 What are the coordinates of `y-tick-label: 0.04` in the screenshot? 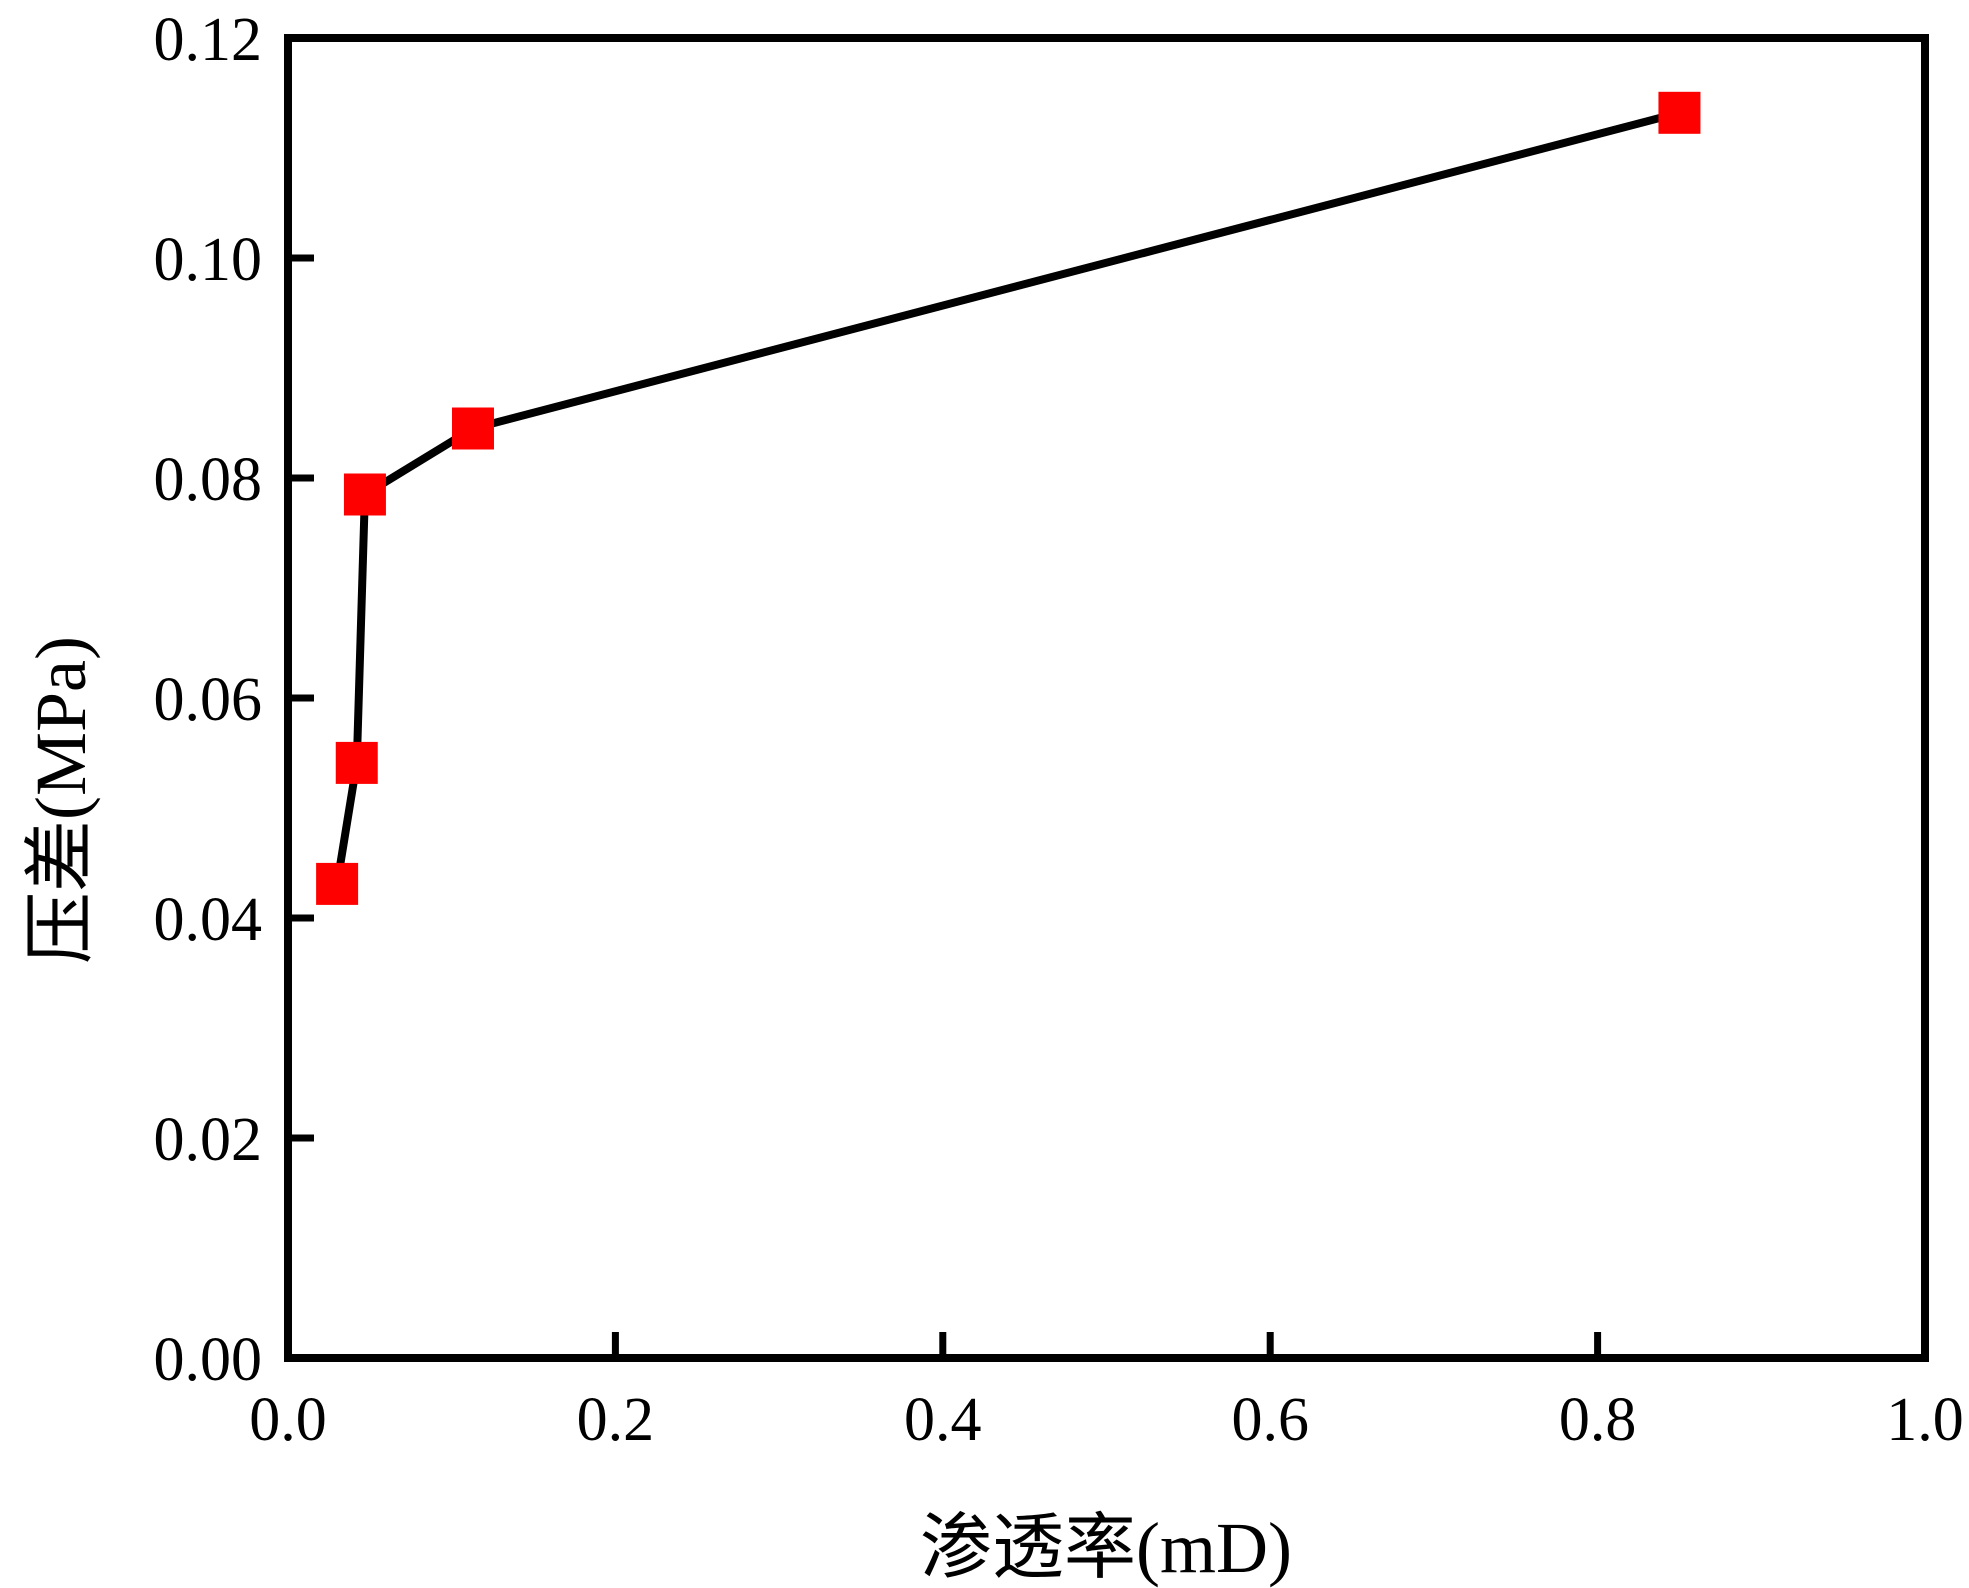 It's located at (208, 920).